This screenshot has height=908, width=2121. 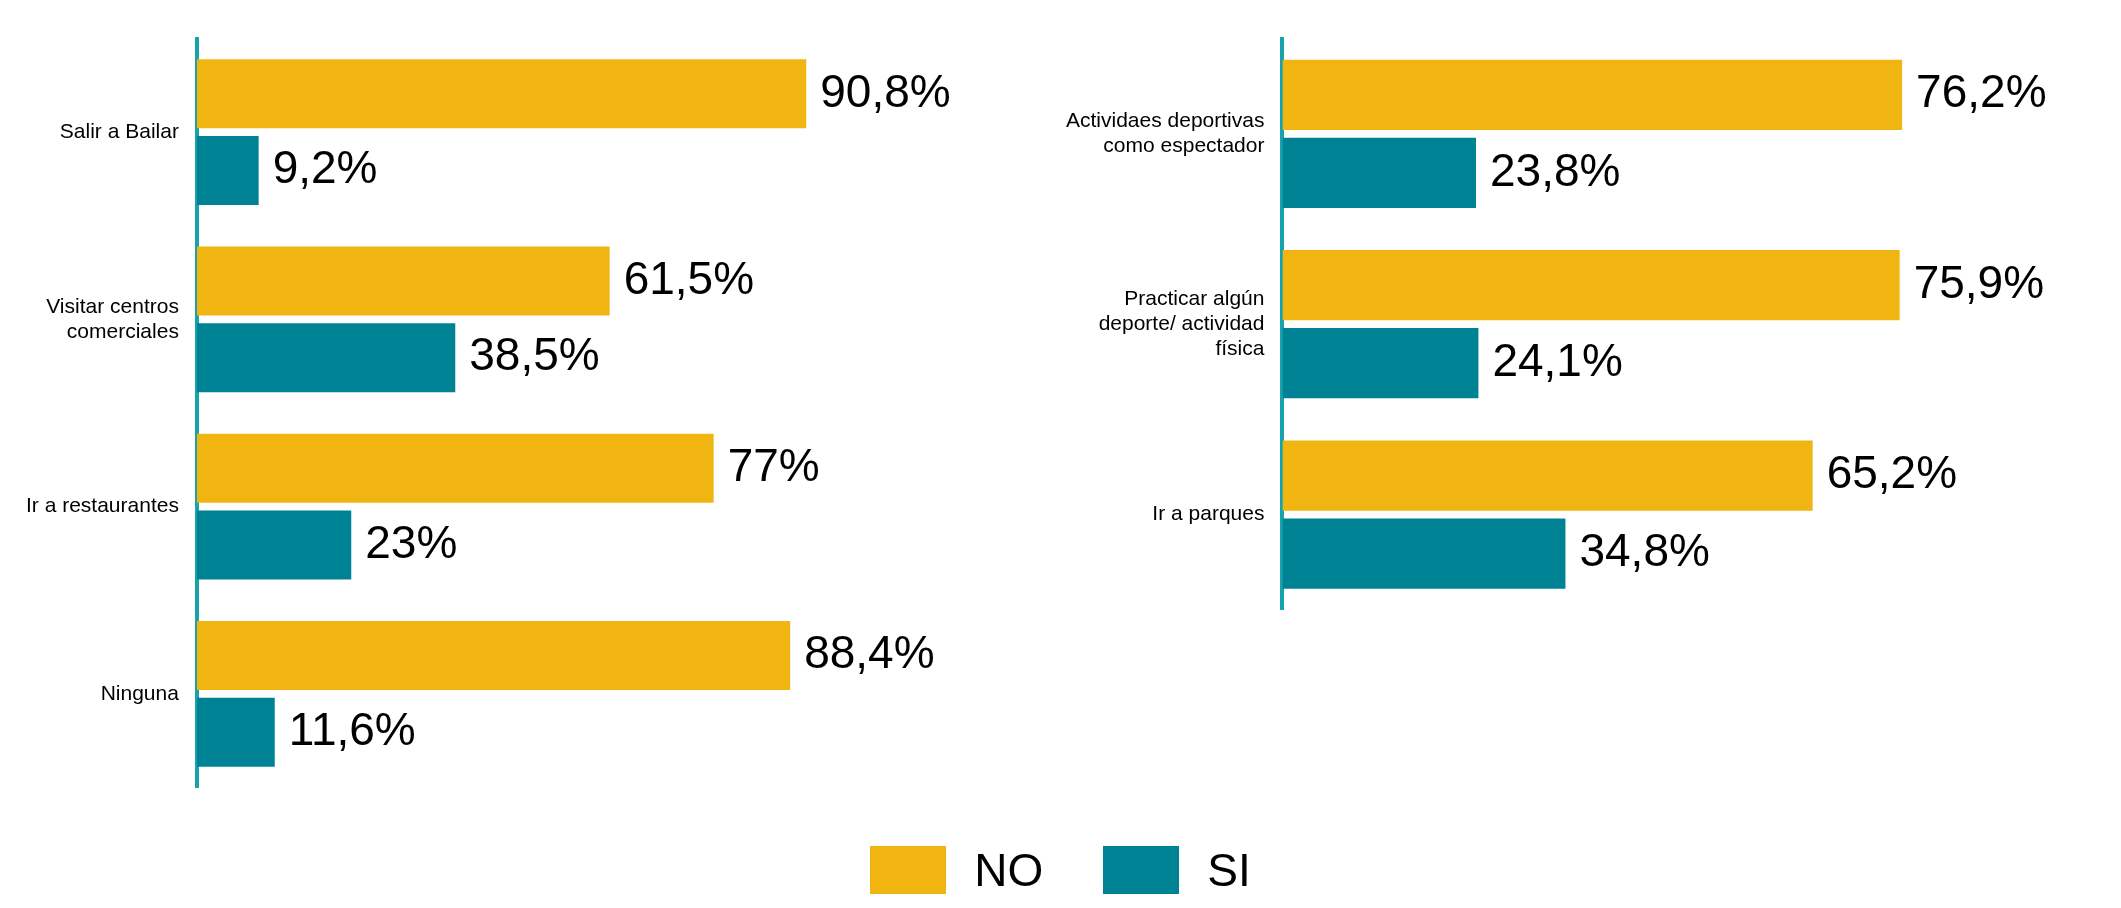 What do you see at coordinates (1557, 359) in the screenshot?
I see `data-label: 24,1%` at bounding box center [1557, 359].